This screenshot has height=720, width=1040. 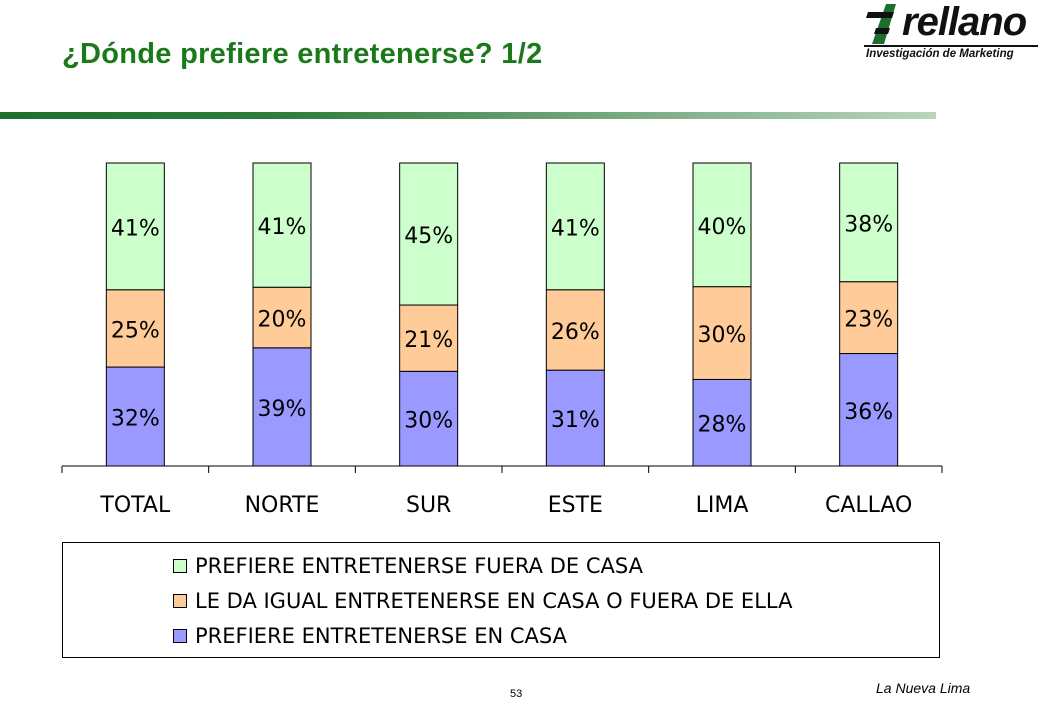 I want to click on legend-item-en-casa: PREFIERE ENTRETENERSE EN CASA, so click(x=370, y=636).